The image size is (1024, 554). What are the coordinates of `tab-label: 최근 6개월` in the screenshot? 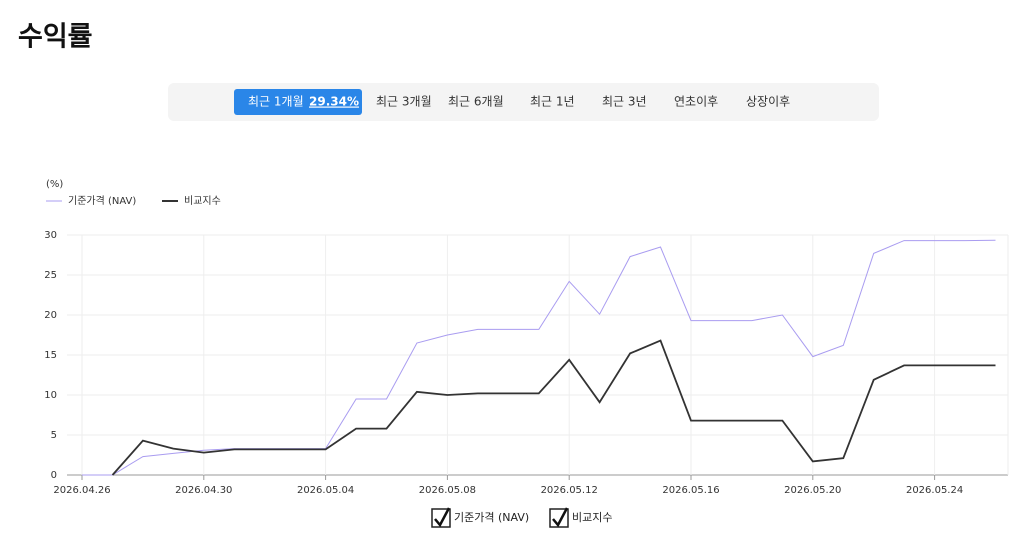 It's located at (476, 102).